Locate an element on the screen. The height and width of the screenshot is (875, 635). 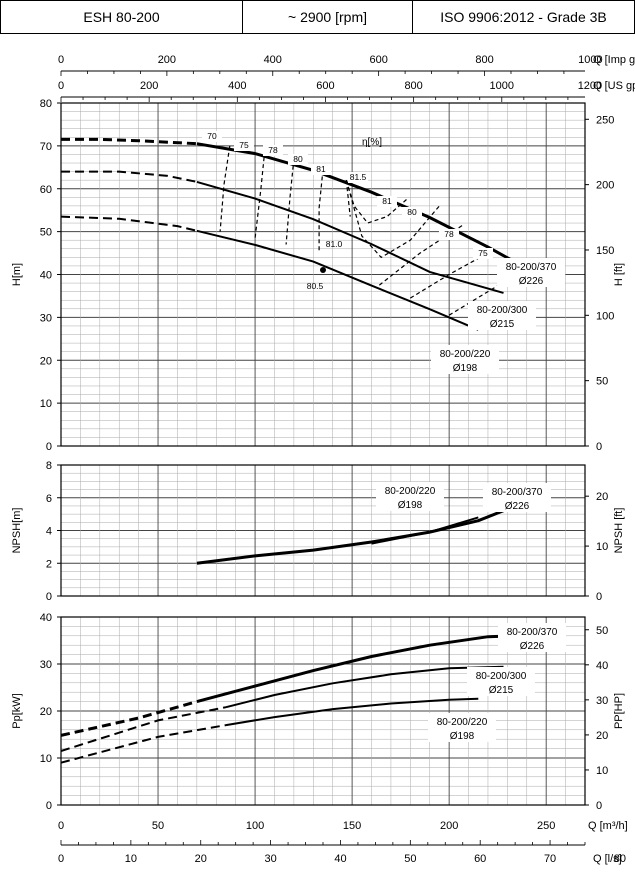
ls-axis-tick-label: 70 is located at coordinates (550, 859).